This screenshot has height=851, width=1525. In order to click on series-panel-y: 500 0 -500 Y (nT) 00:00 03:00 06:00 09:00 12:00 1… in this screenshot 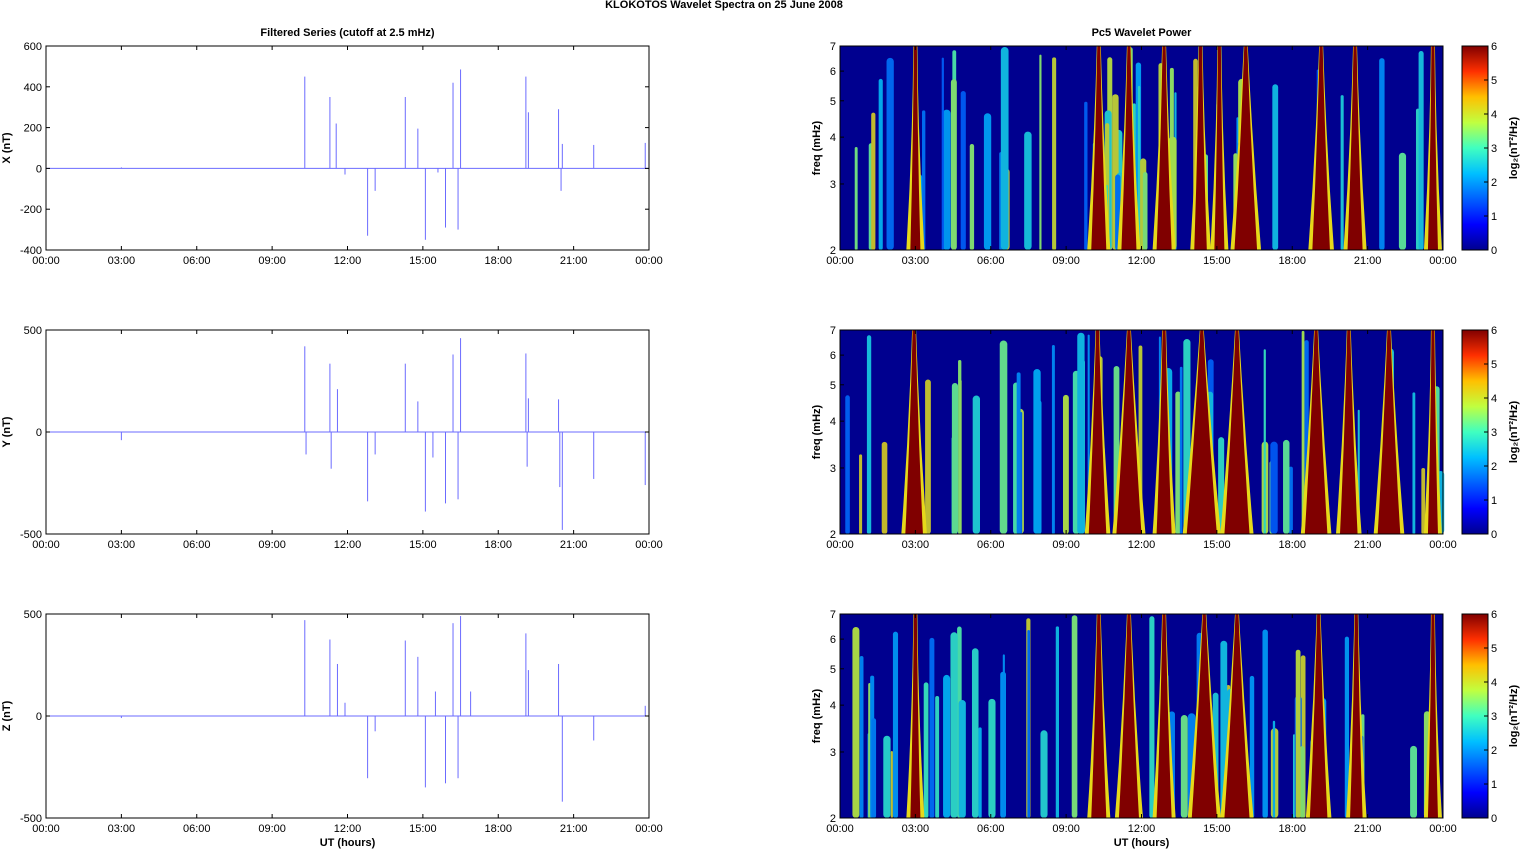, I will do `click(332, 438)`.